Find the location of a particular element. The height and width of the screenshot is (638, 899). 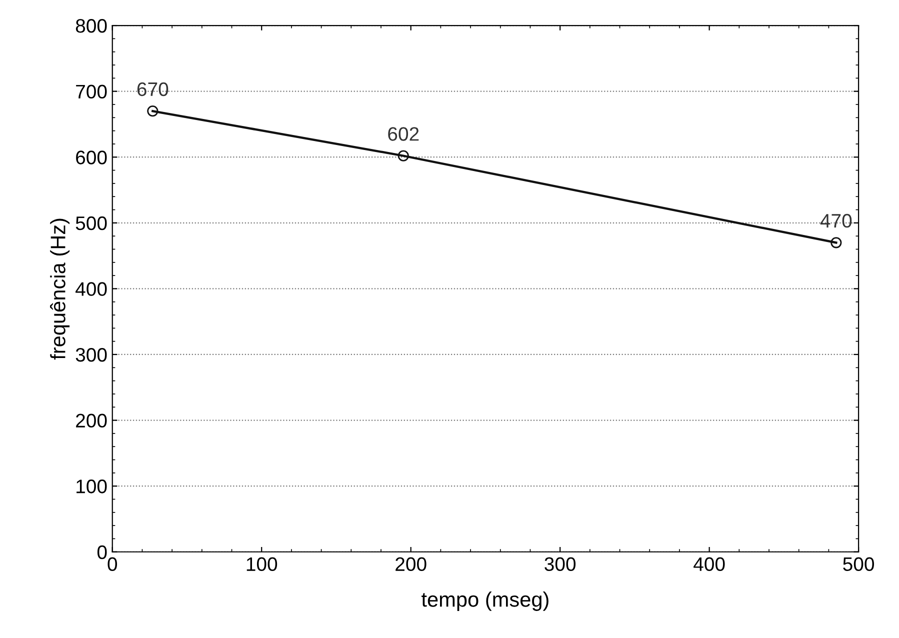

y-tick-label: 0 is located at coordinates (102, 552).